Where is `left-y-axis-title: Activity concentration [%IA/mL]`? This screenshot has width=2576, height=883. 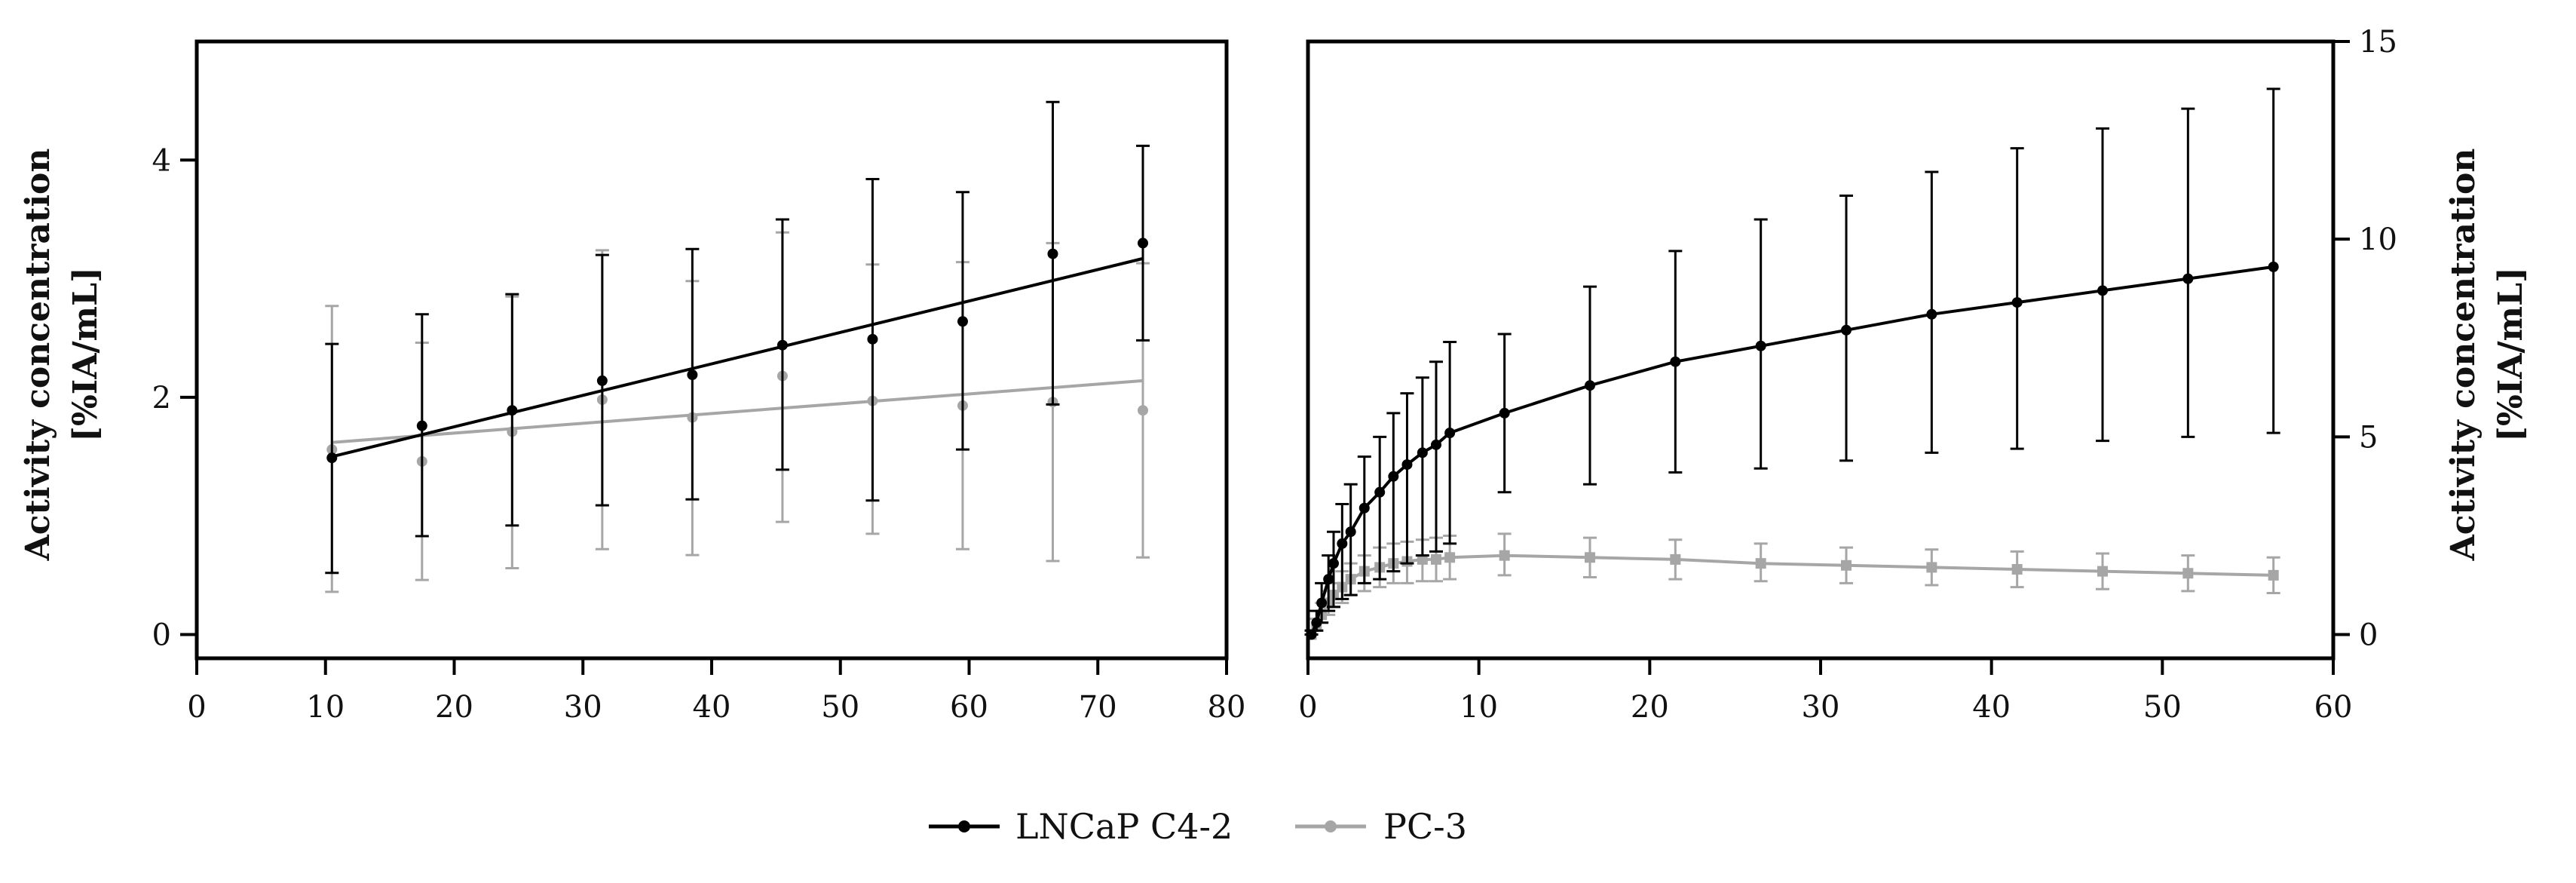
left-y-axis-title: Activity concentration [%IA/mL] is located at coordinates (62, 356).